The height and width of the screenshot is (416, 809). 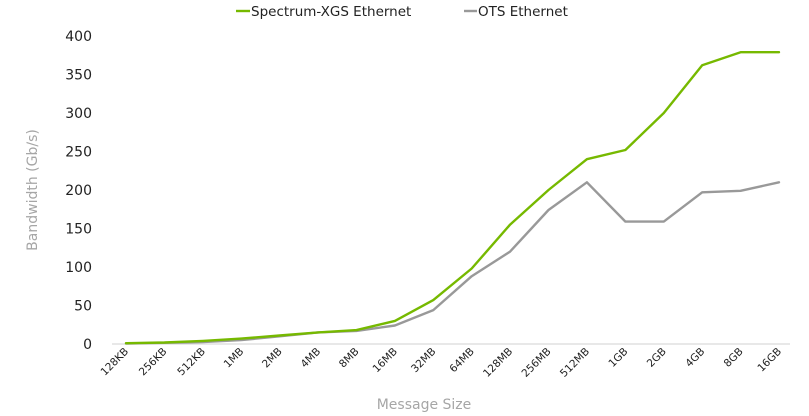 I want to click on legend-label-ots: OTS Ethernet, so click(x=523, y=12).